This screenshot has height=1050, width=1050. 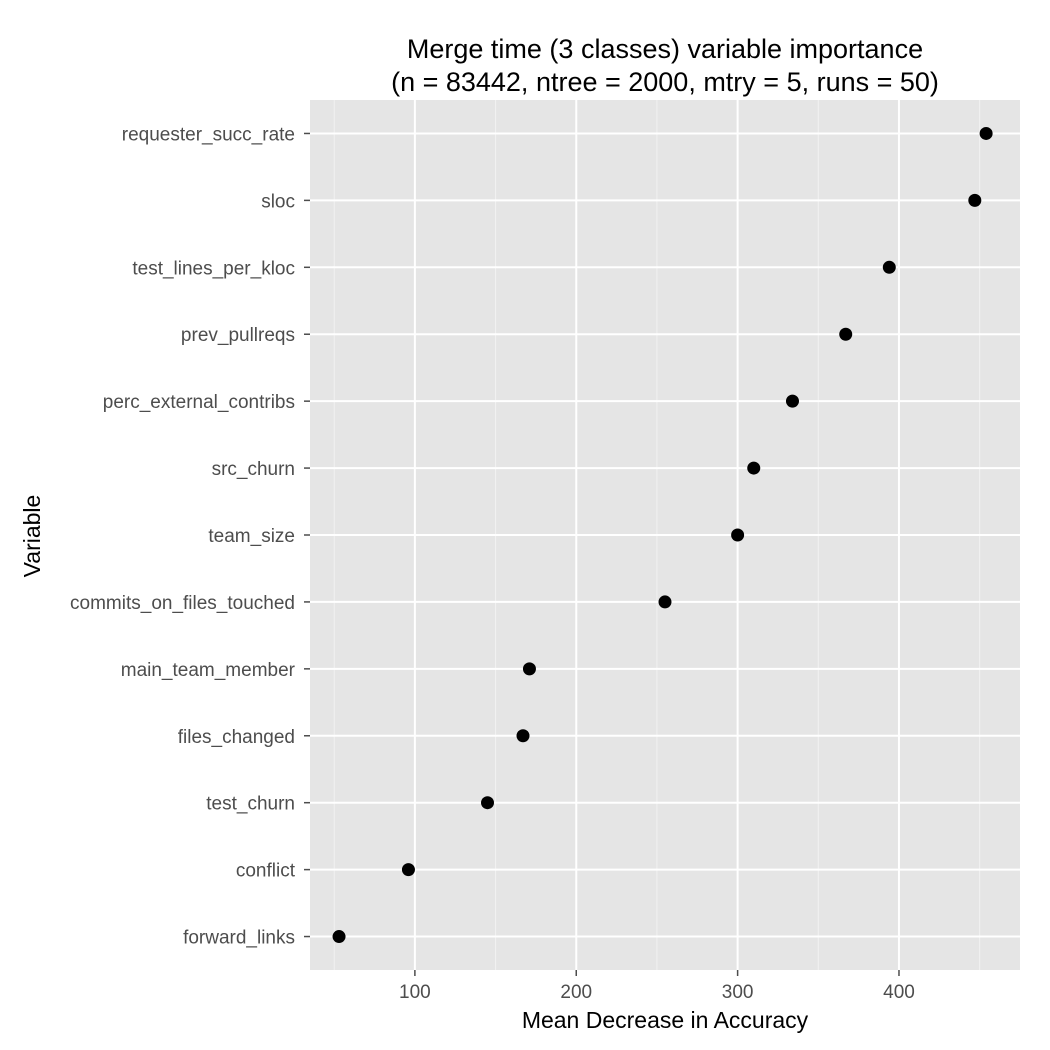 What do you see at coordinates (408, 870) in the screenshot?
I see `data-point-conflict` at bounding box center [408, 870].